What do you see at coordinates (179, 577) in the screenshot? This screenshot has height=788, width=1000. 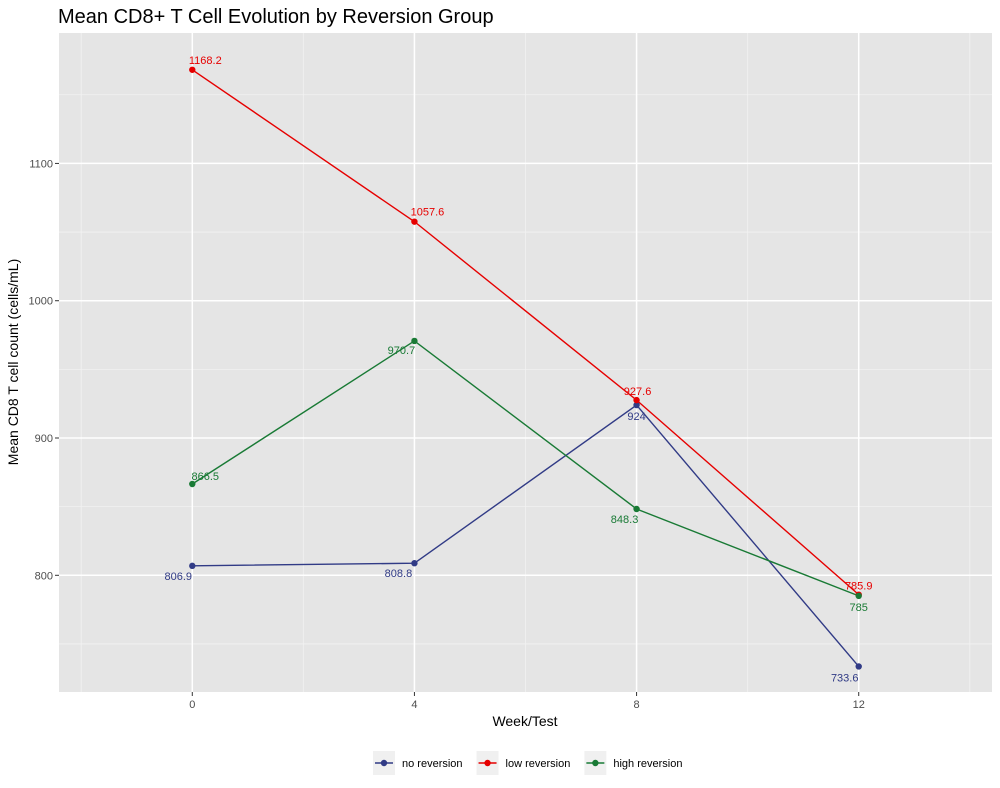 I see `point-label-no-reversion: 806.9` at bounding box center [179, 577].